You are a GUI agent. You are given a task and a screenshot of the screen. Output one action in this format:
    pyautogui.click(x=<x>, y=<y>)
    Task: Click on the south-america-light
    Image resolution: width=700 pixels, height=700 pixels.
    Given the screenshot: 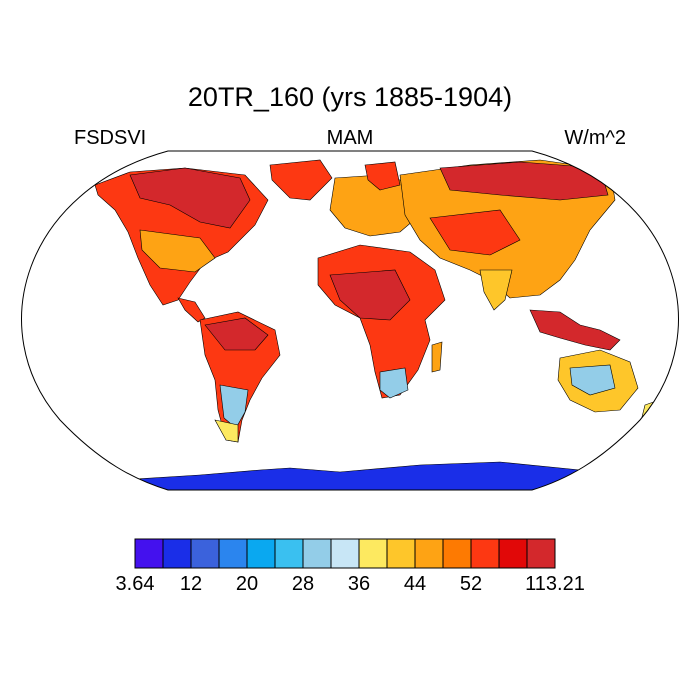 What is the action you would take?
    pyautogui.click(x=226, y=431)
    